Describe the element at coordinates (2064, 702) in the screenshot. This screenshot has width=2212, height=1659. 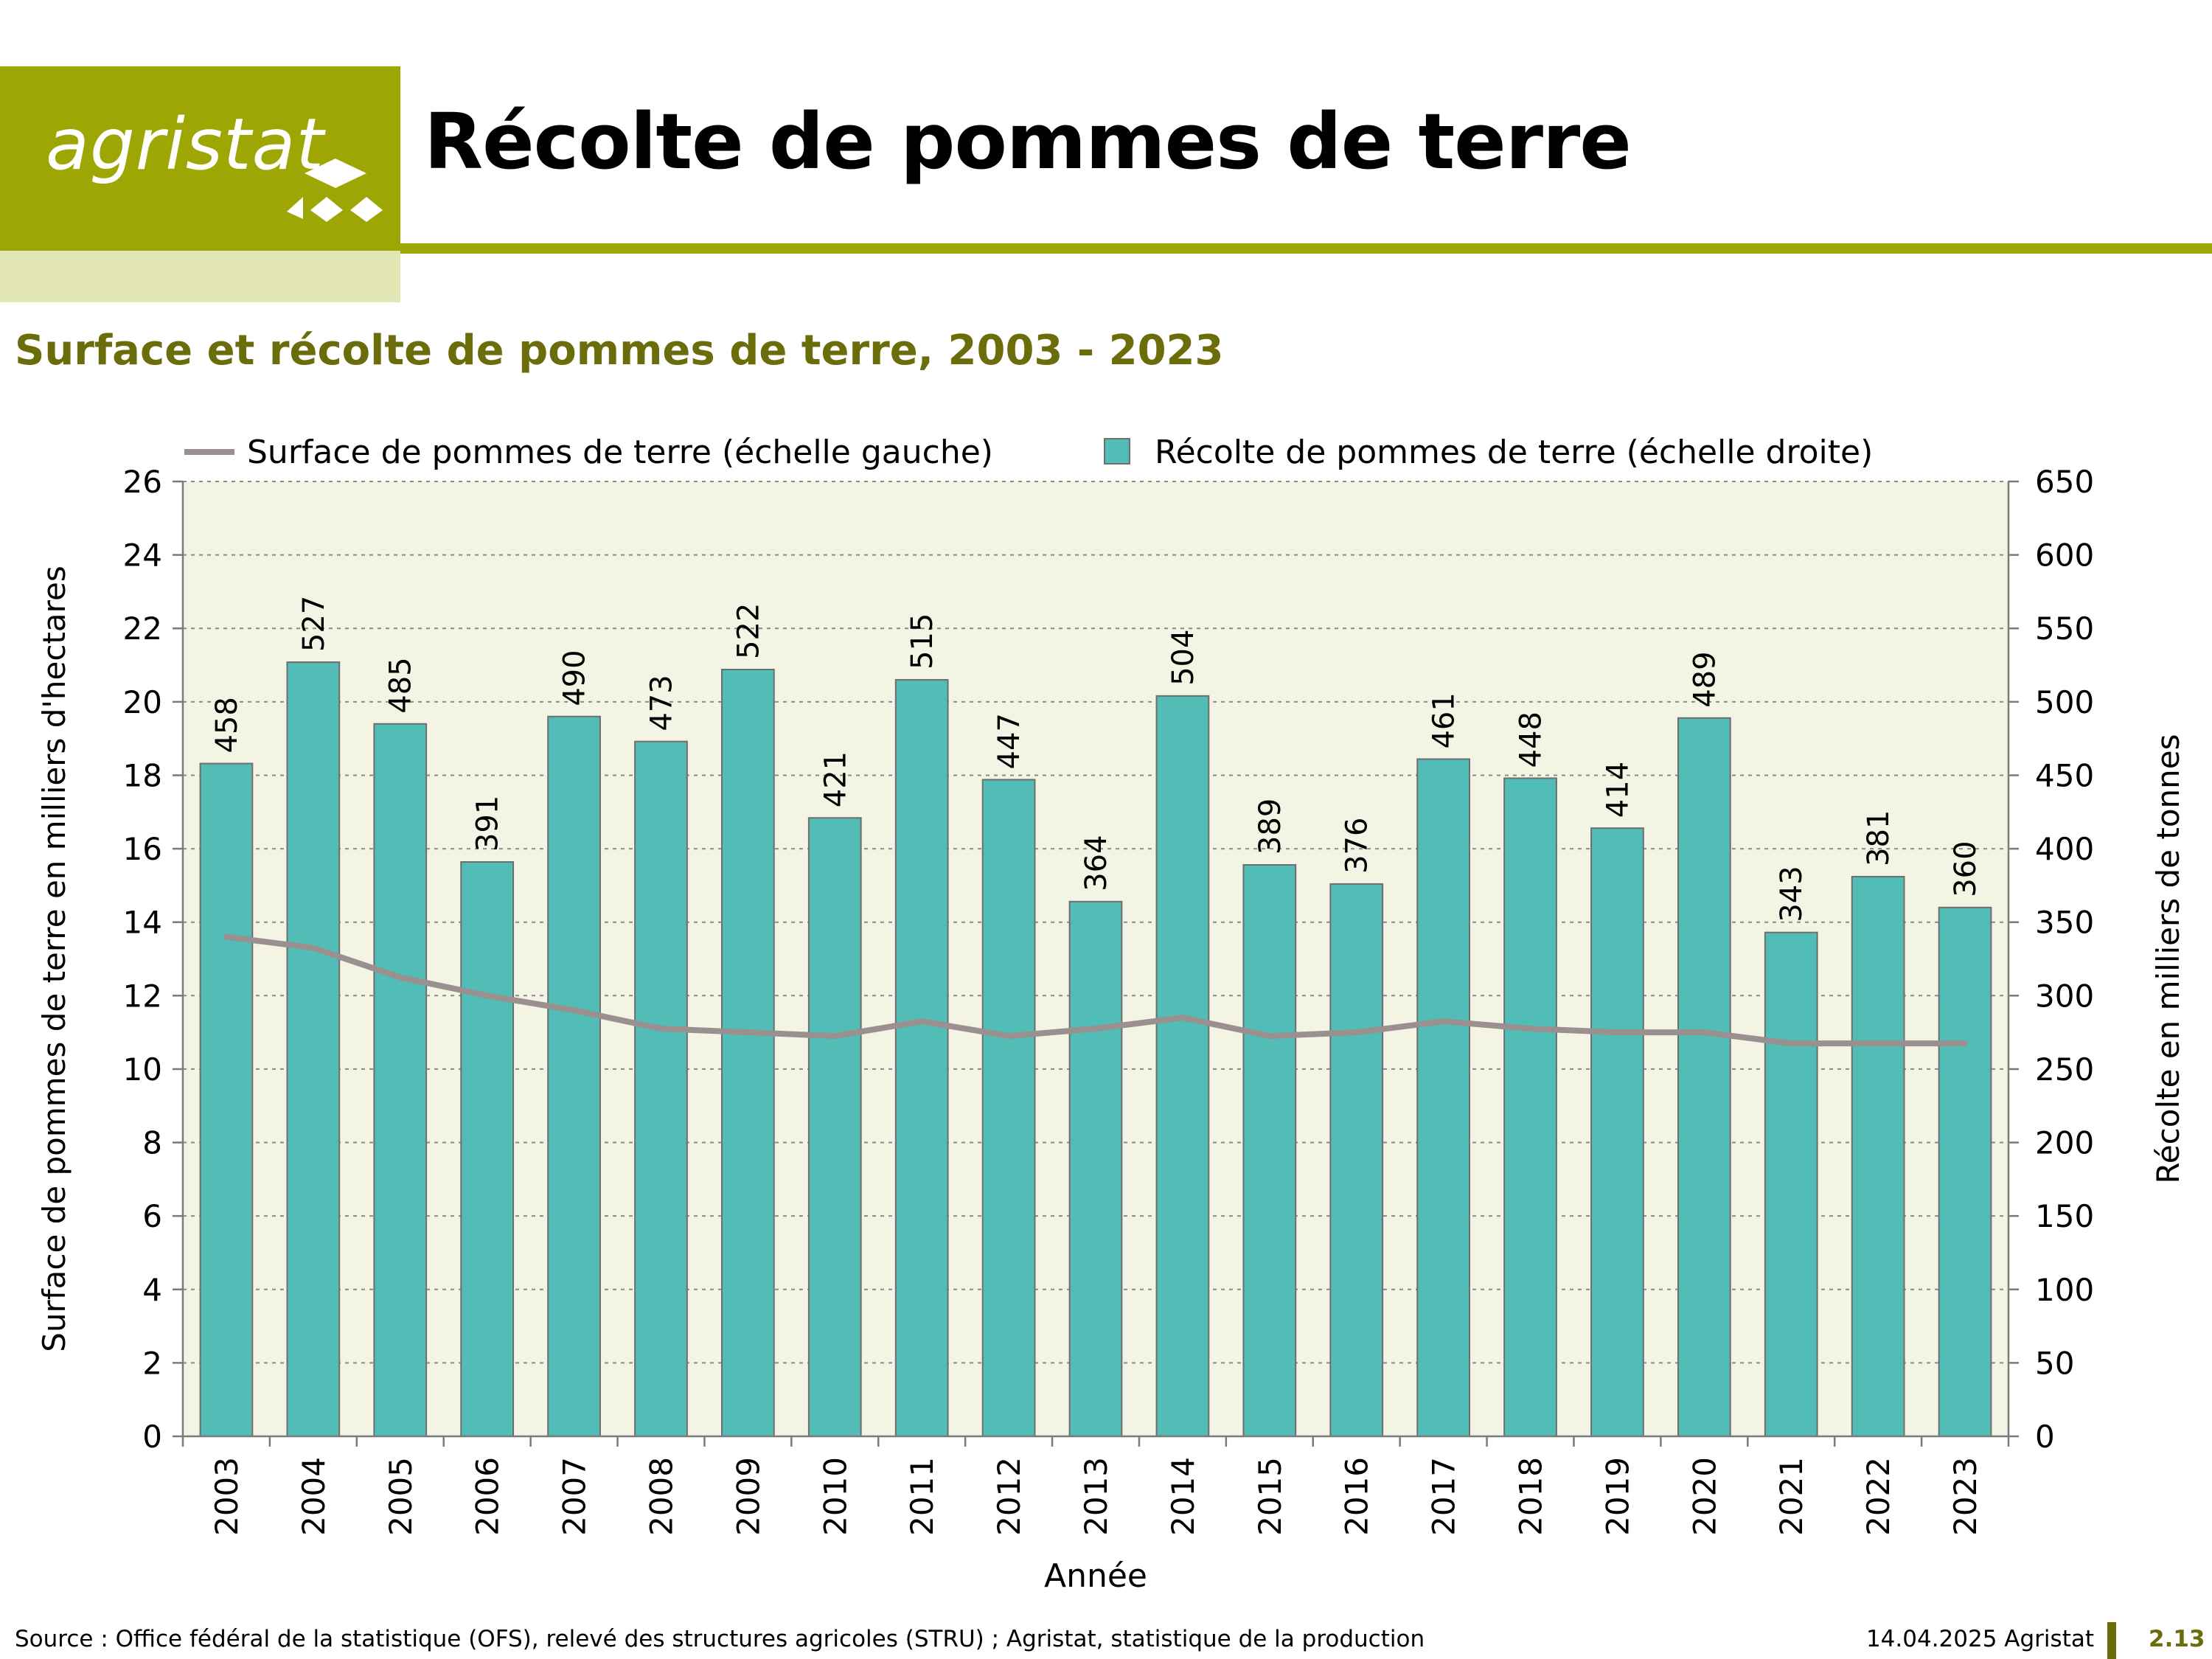
I see `right-tick-label: 500` at that location.